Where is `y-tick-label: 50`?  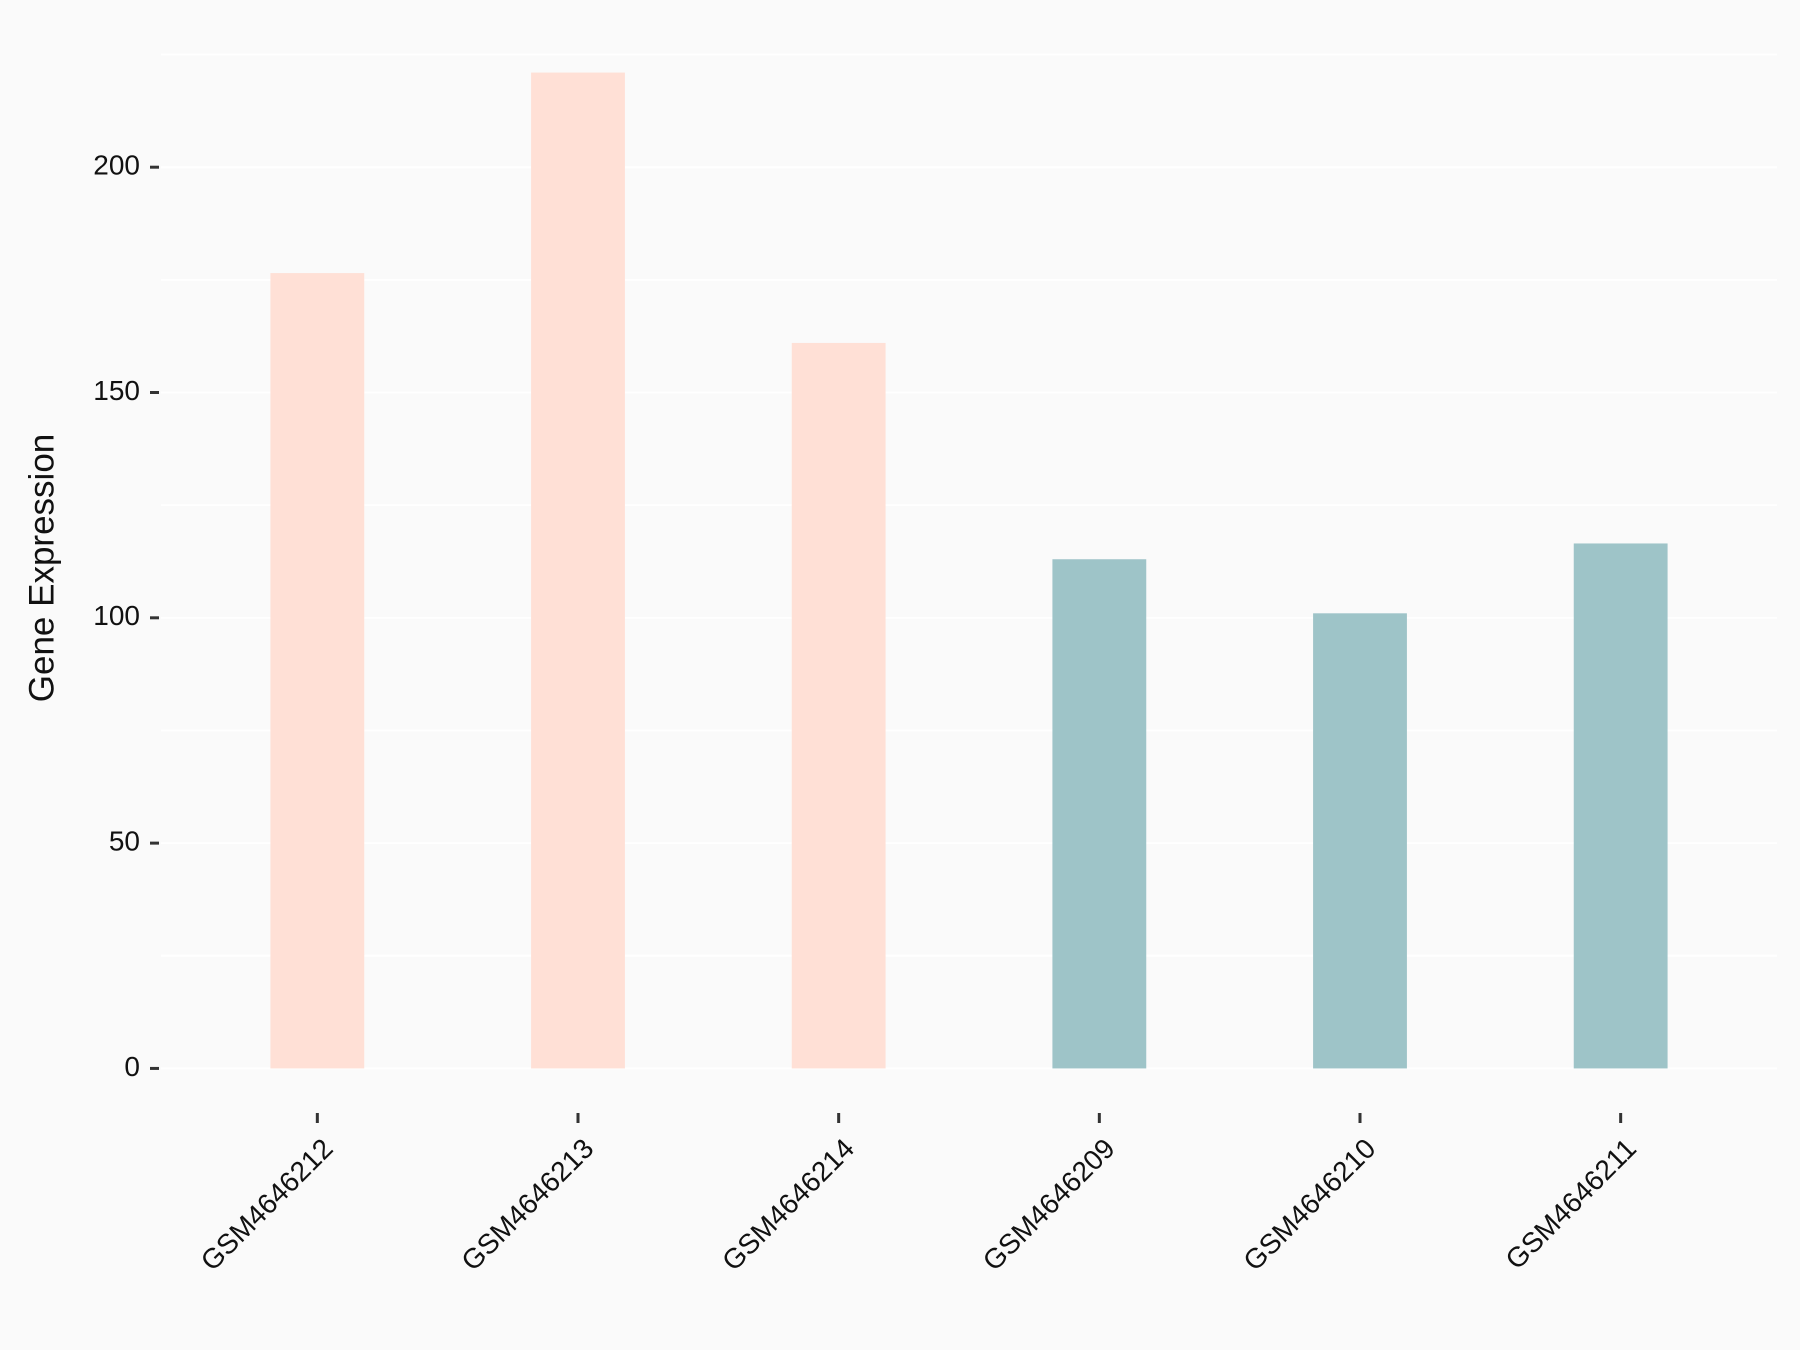 y-tick-label: 50 is located at coordinates (124, 841).